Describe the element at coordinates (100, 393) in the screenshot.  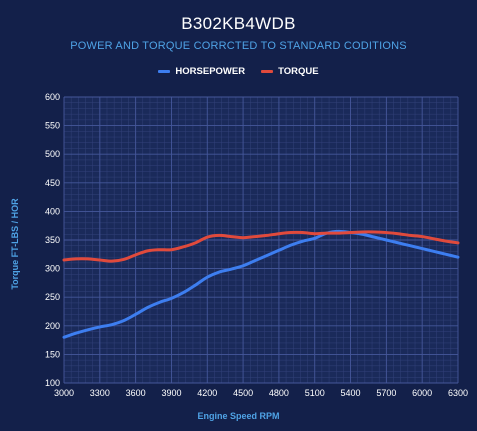
I see `x-tick-label: 3300` at that location.